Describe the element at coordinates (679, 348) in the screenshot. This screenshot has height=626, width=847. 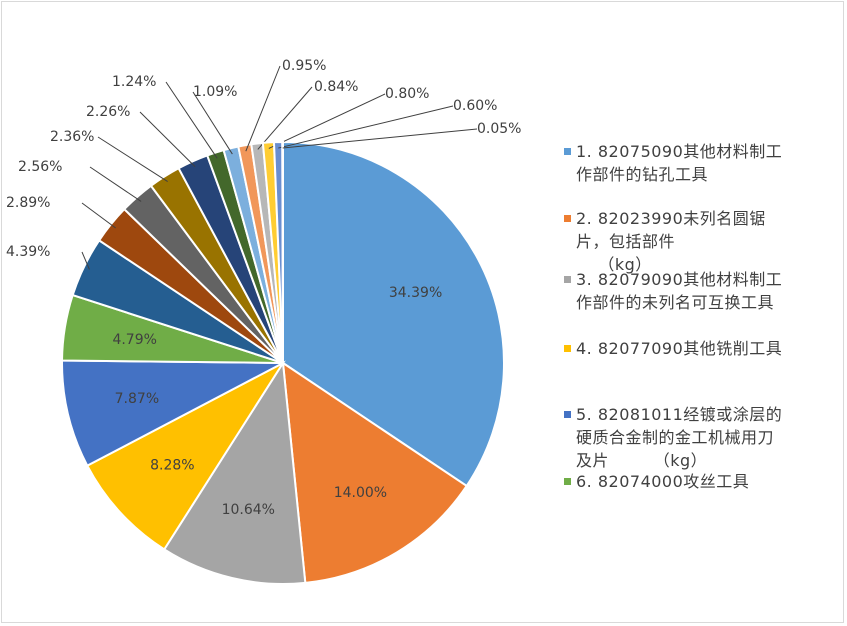
I see `legend-label-4: 4. 82077090其他铣削工具` at that location.